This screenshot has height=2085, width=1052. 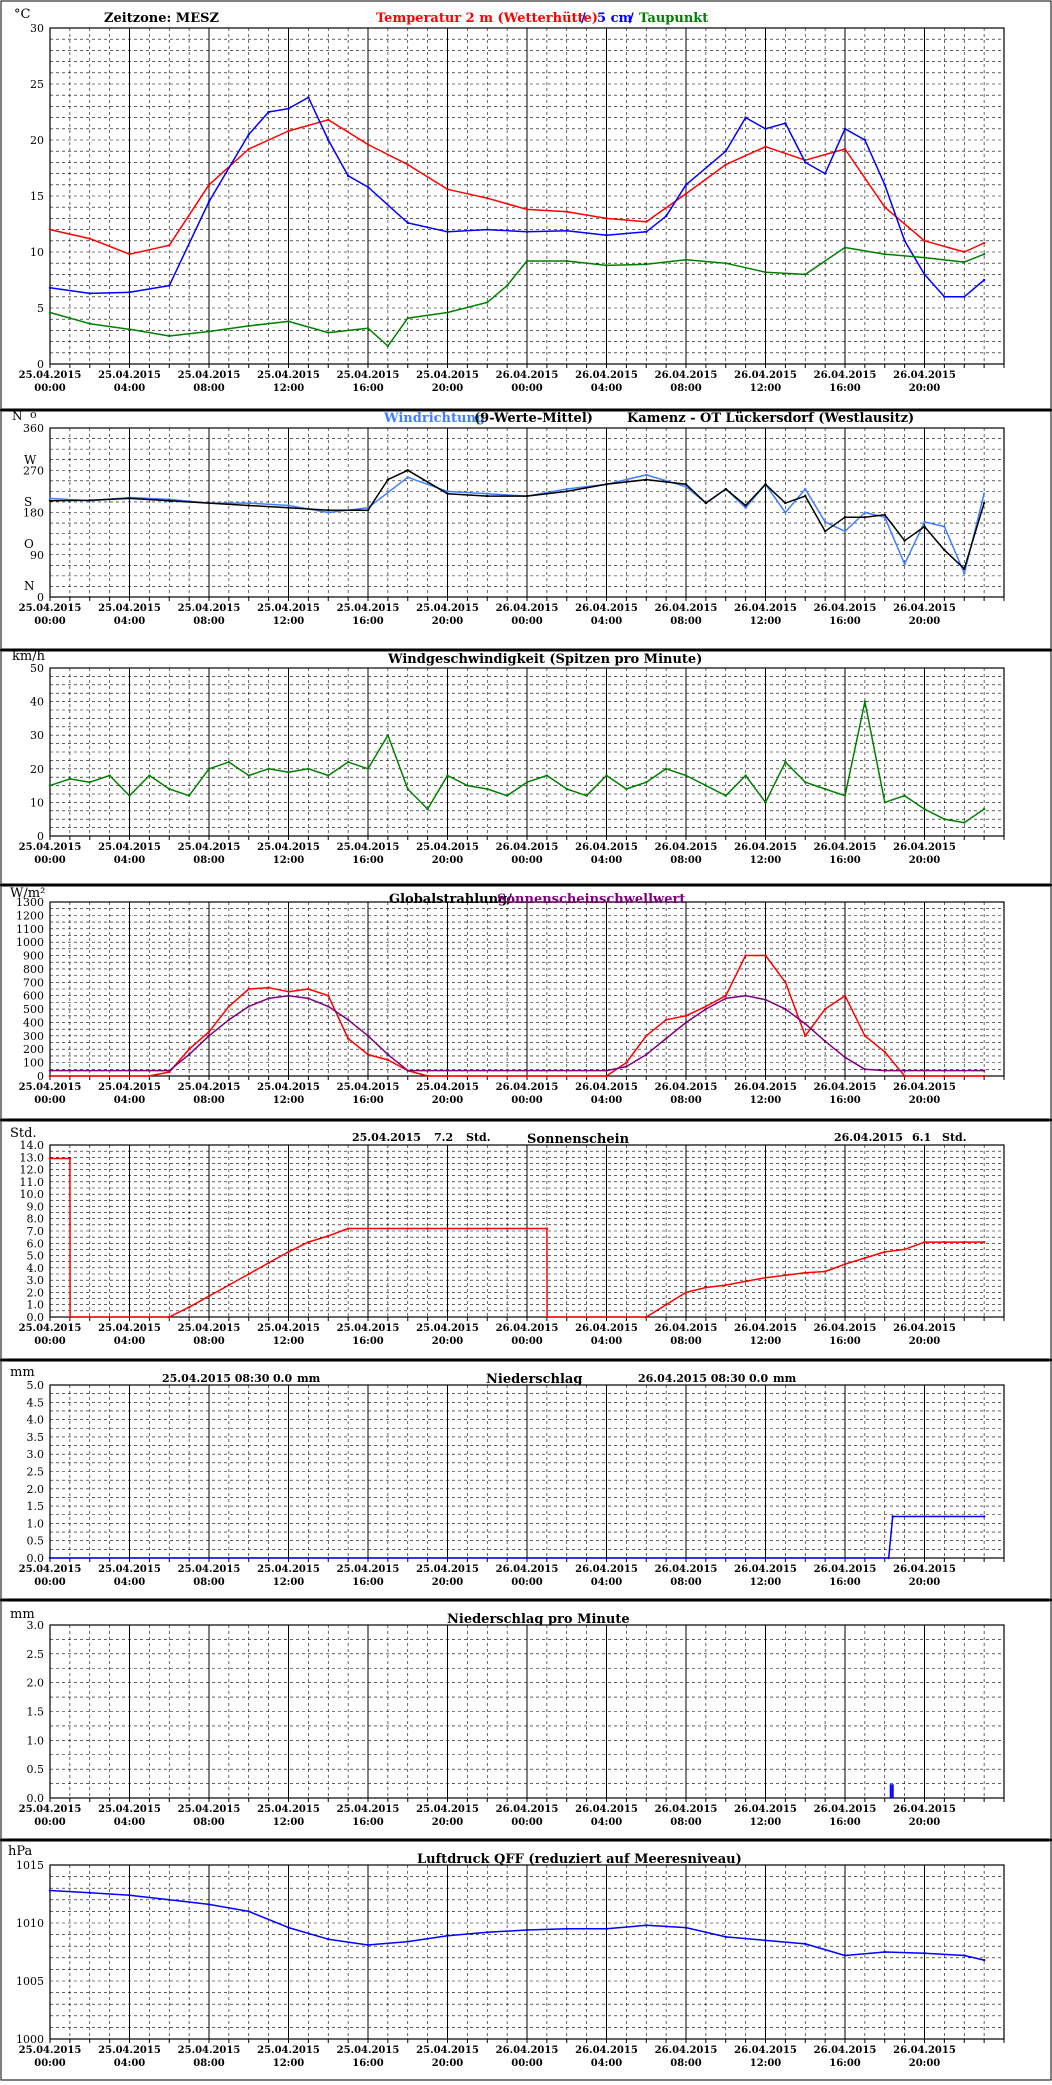 What do you see at coordinates (845, 2063) in the screenshot?
I see `x-tick-time-pressure: 16:00` at bounding box center [845, 2063].